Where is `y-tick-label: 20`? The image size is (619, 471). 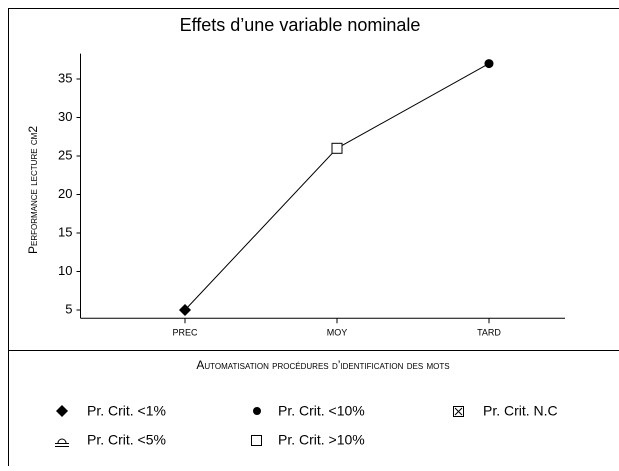
y-tick-label: 20 is located at coordinates (65, 193).